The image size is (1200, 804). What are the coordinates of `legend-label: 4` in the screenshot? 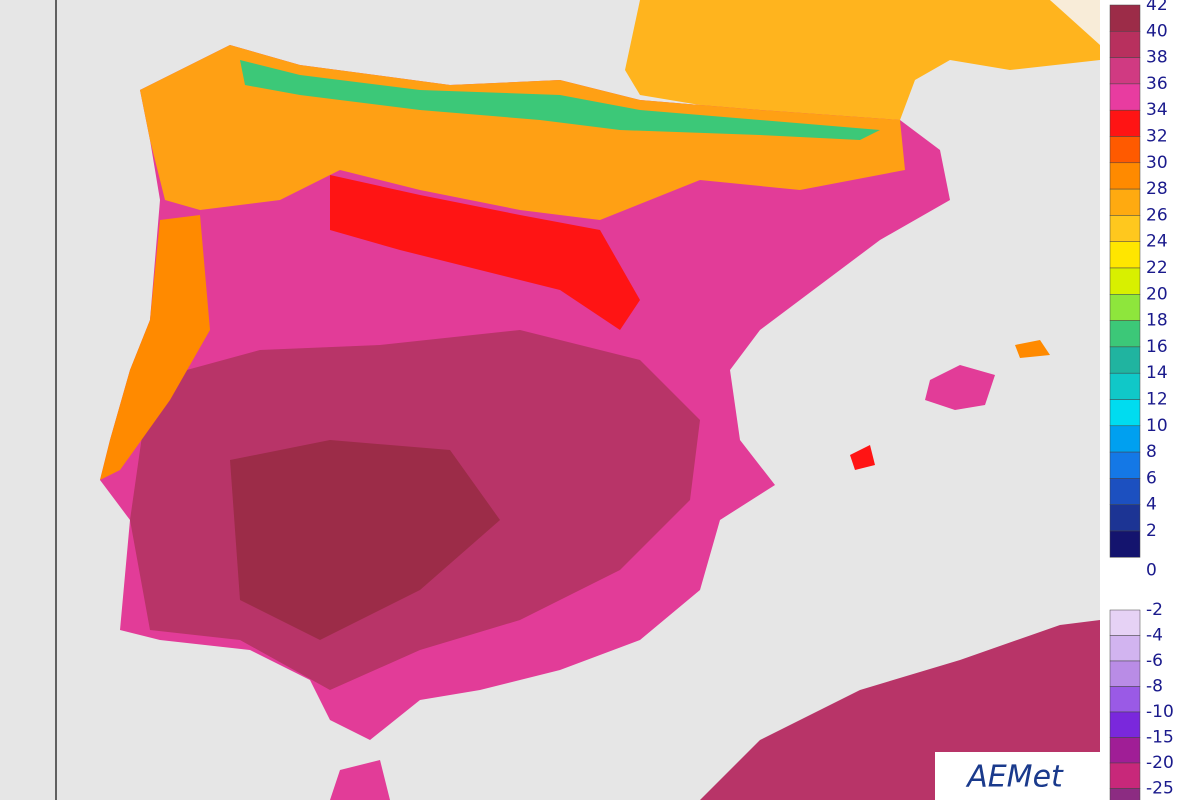 It's located at (1151, 505).